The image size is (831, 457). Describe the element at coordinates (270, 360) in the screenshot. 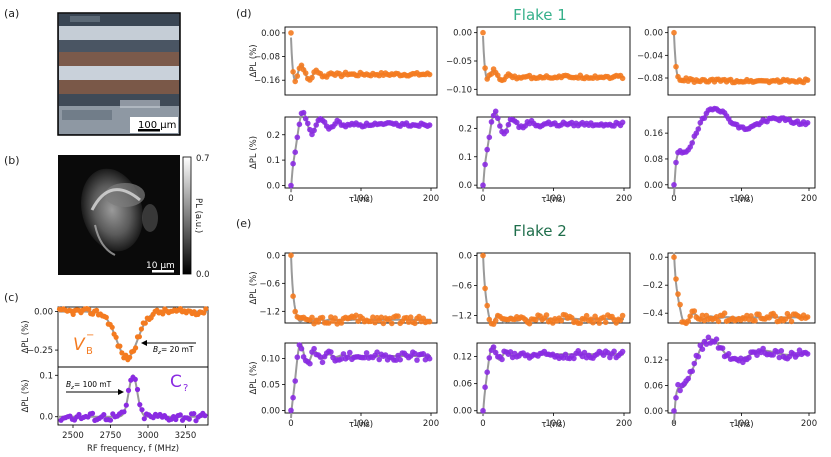

I see `y-tick-label: 0.10` at that location.